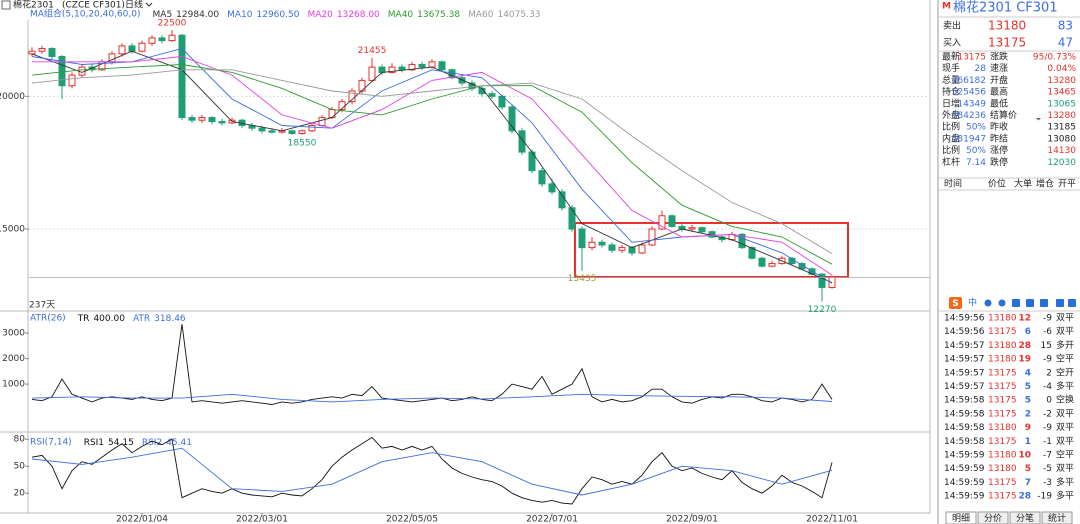  Describe the element at coordinates (1065, 26) in the screenshot. I see `order-volume: 83` at that location.